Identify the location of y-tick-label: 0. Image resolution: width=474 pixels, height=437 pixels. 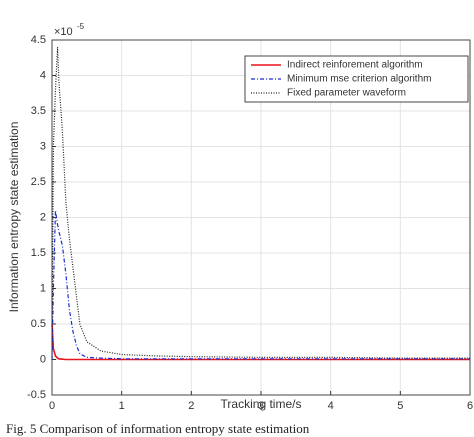
(43, 359).